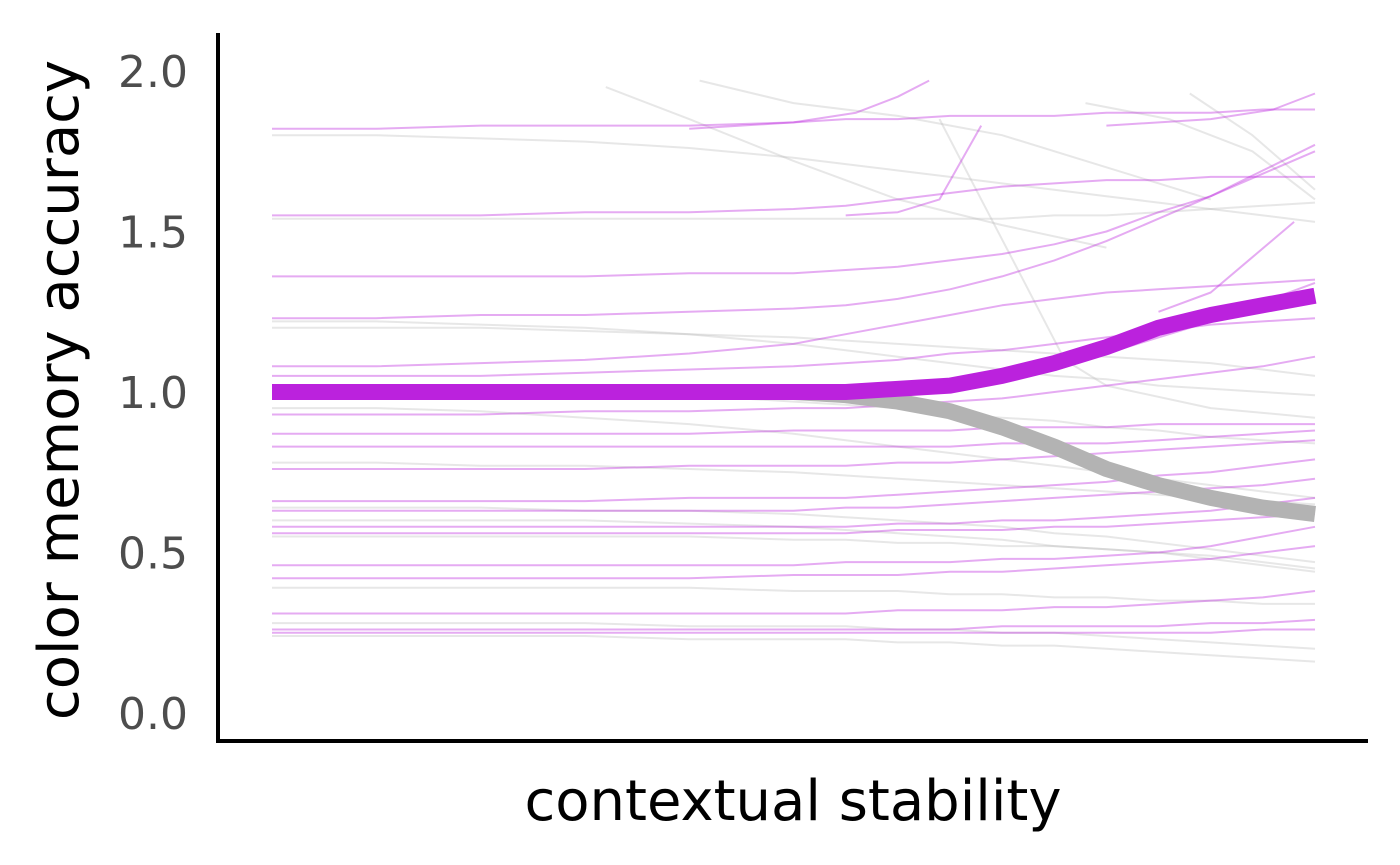 The height and width of the screenshot is (865, 1400). Describe the element at coordinates (792, 801) in the screenshot. I see `x-axis-title: contextual stability` at that location.